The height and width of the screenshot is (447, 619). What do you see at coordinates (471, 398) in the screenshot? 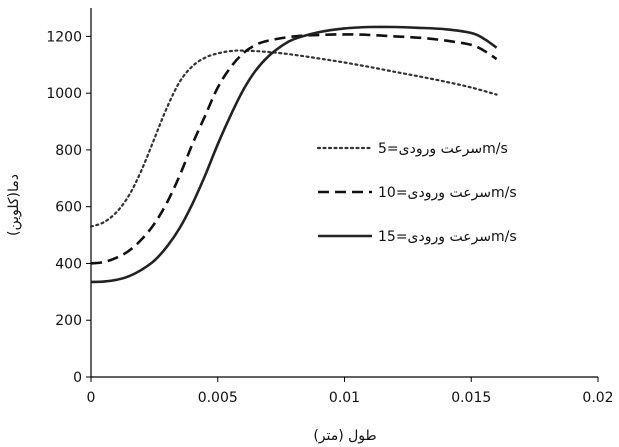
I see `x-tick-label: 0.015` at bounding box center [471, 398].